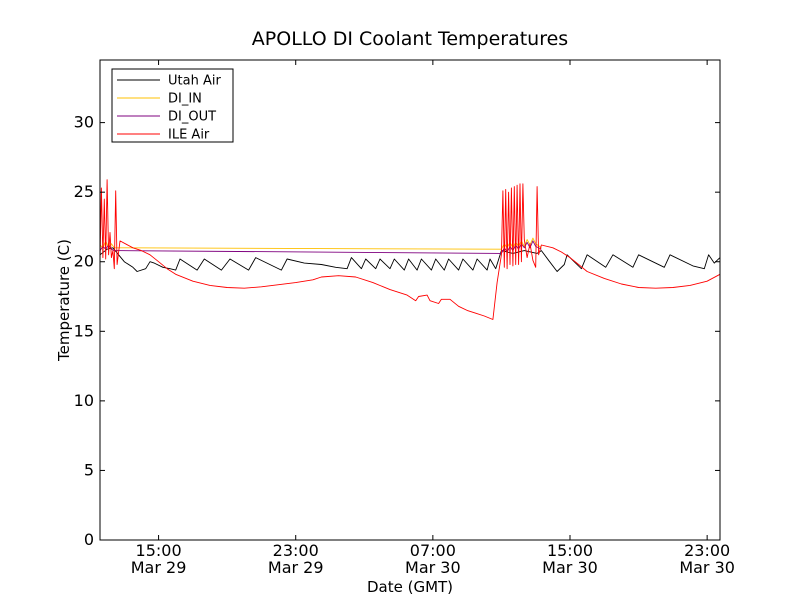  I want to click on y-tick-label: 30, so click(84, 122).